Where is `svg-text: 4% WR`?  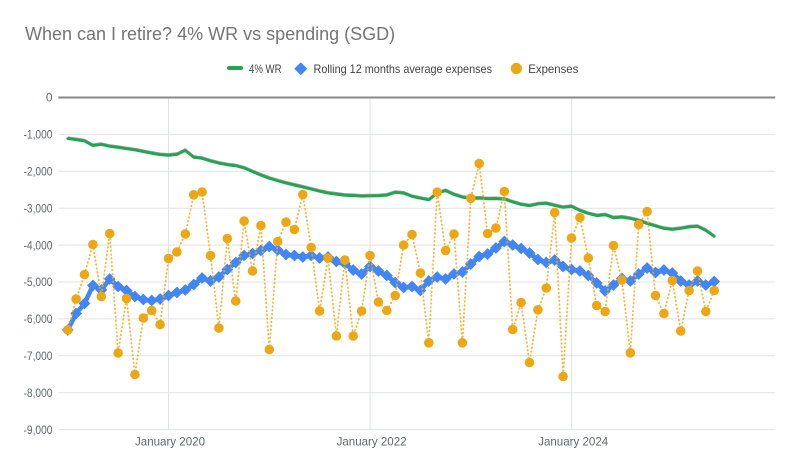
svg-text: 4% WR is located at coordinates (265, 69).